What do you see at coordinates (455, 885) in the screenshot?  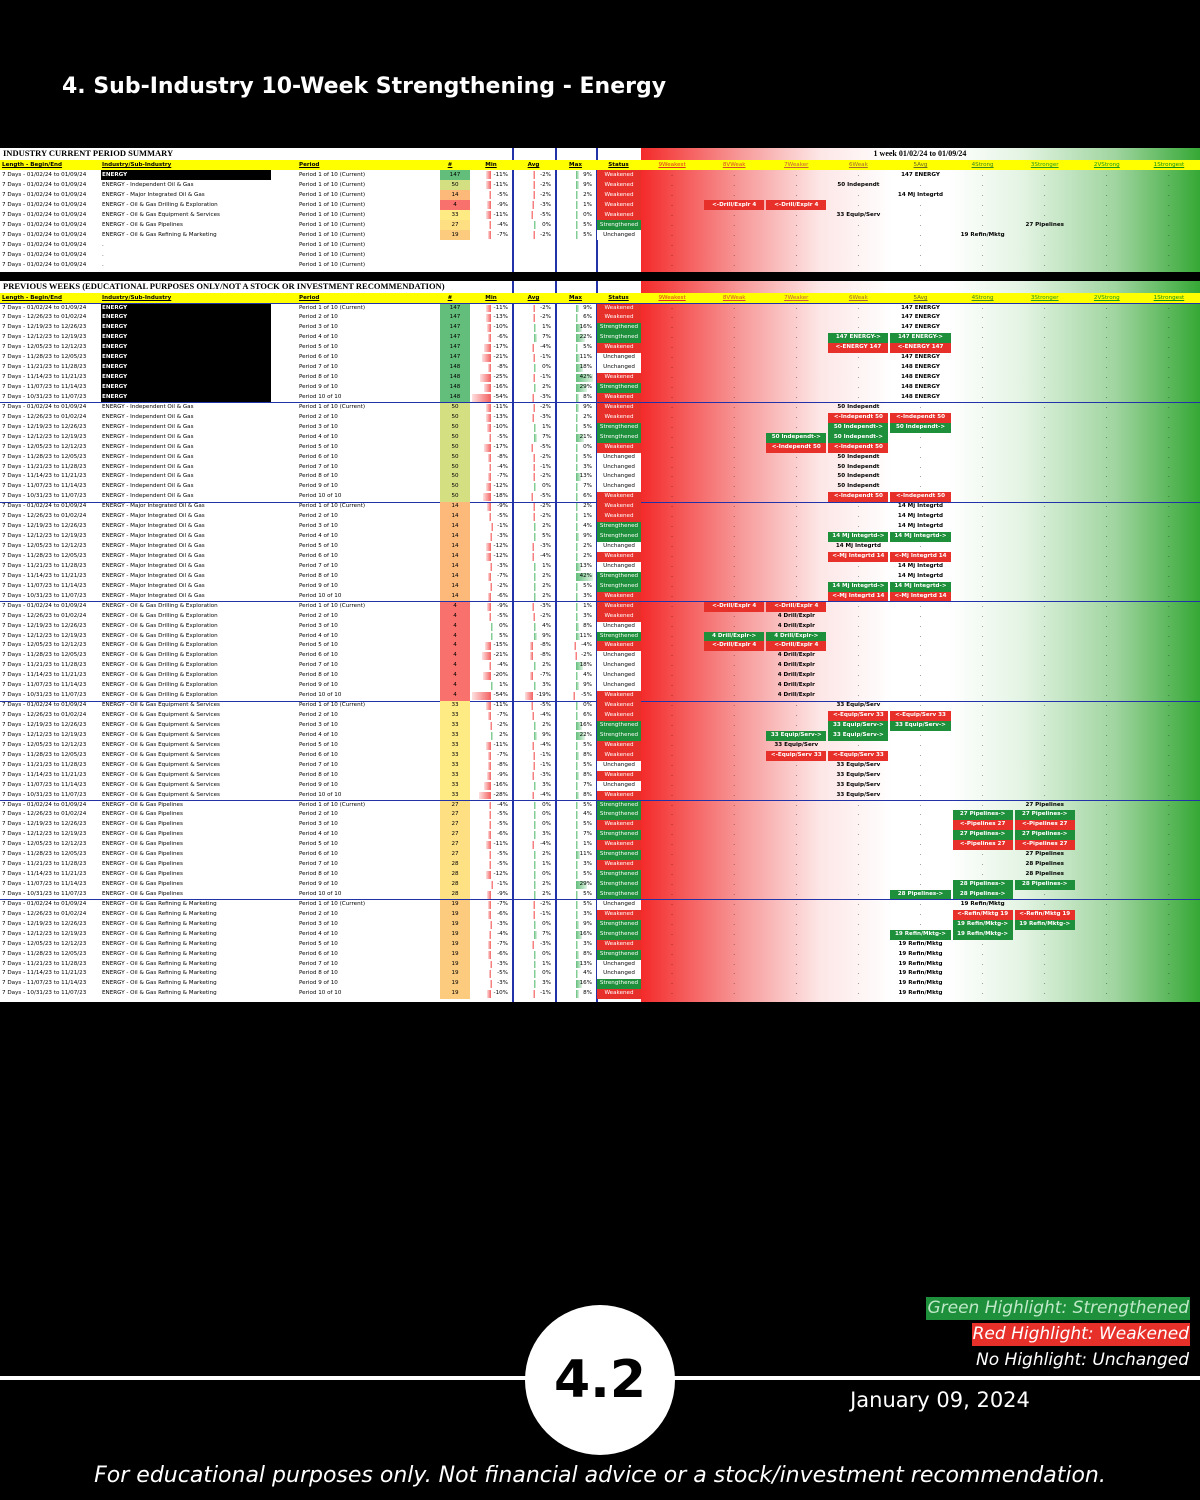 I see `count-cell: 28` at bounding box center [455, 885].